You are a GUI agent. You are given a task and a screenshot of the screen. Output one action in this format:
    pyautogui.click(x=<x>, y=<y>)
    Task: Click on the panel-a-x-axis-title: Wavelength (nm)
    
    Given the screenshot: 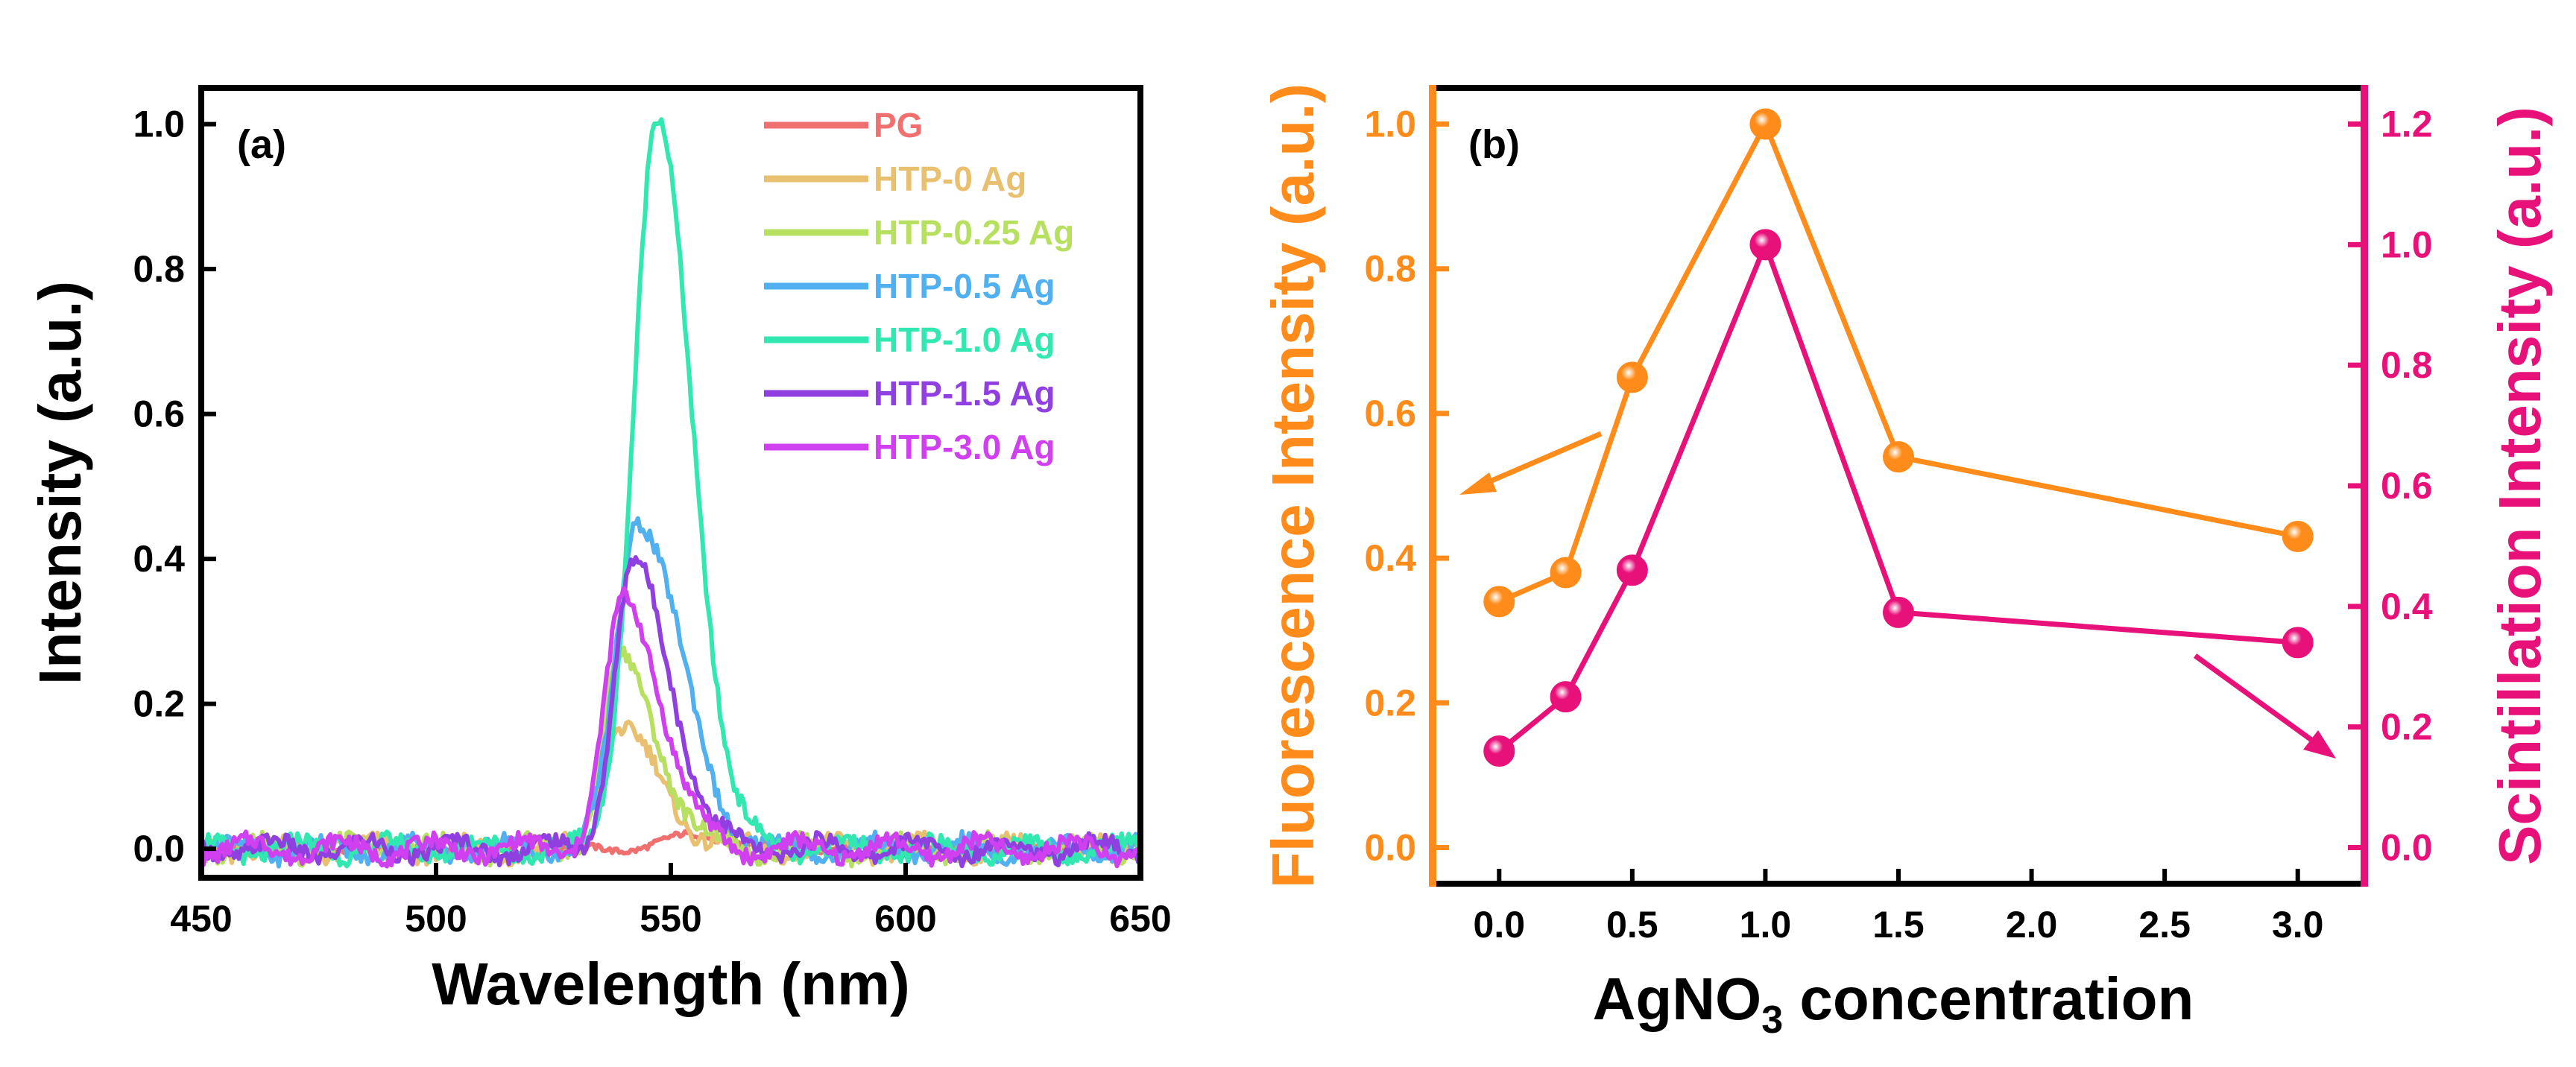 What is the action you would take?
    pyautogui.click(x=671, y=984)
    